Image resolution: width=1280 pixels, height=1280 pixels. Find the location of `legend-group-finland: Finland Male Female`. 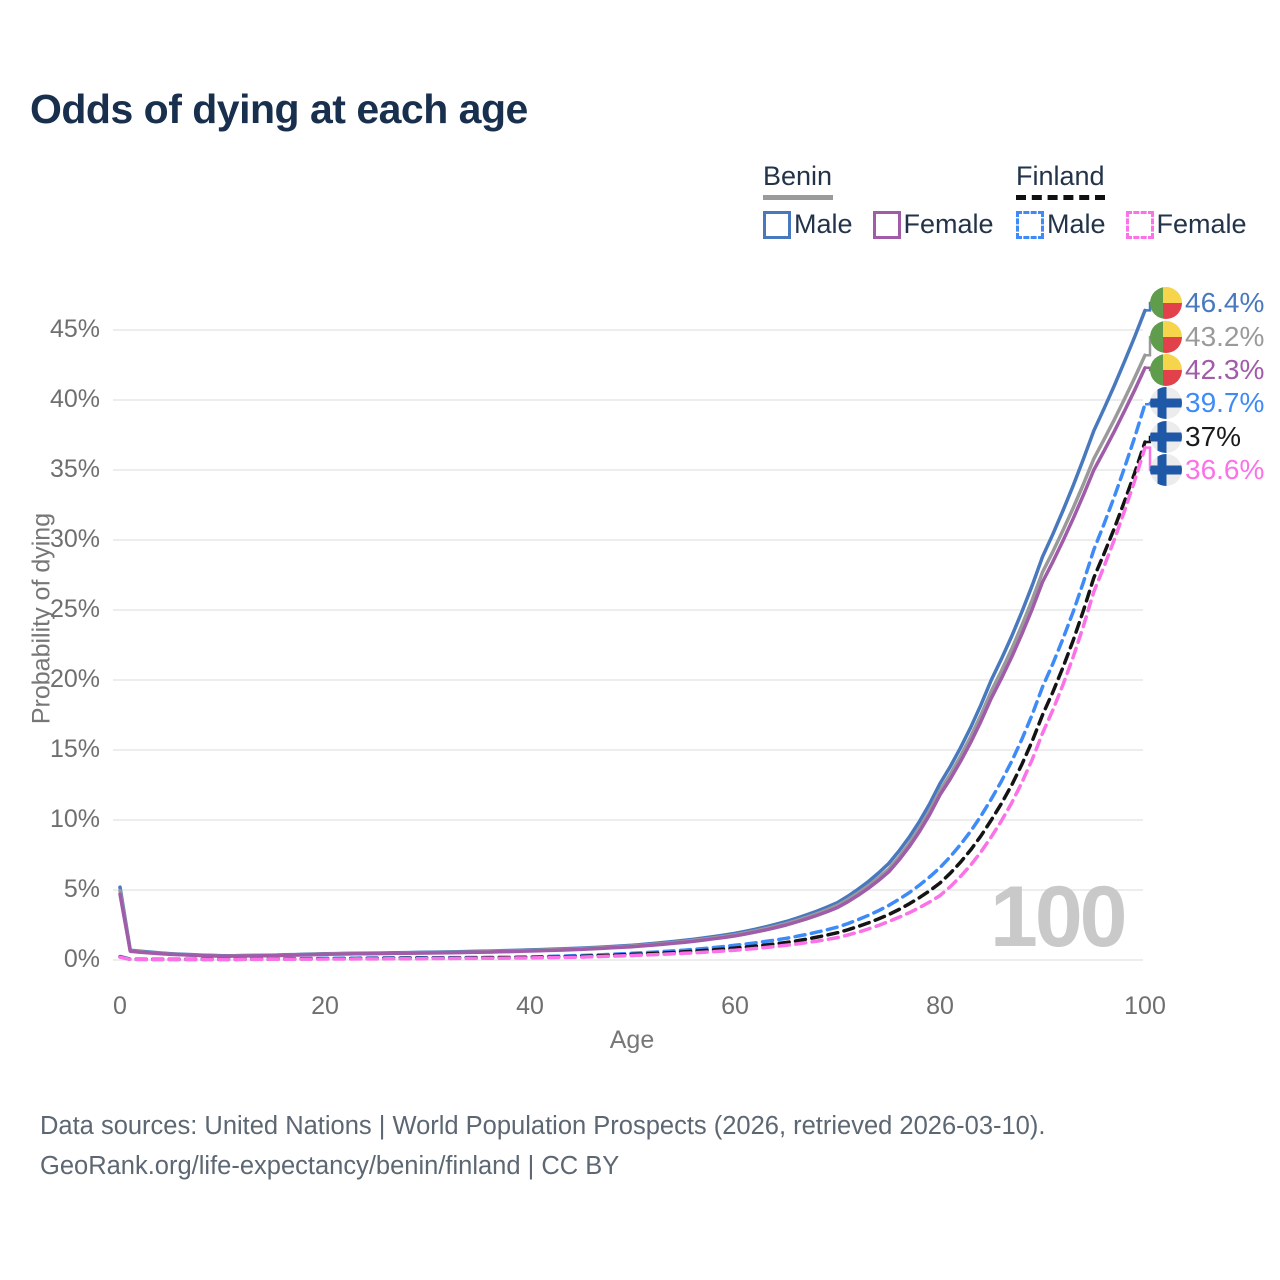

legend-group-finland: Finland Male Female is located at coordinates (1140, 200).